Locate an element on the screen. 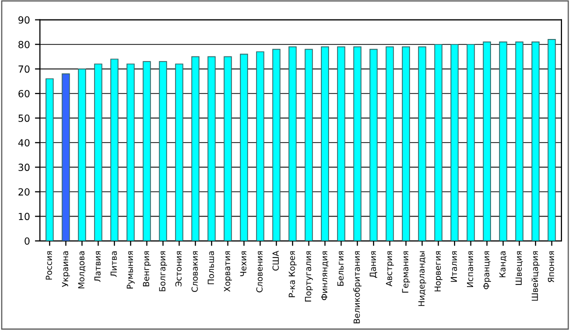 This screenshot has height=330, width=570. x-tick-label: Словакия is located at coordinates (195, 271).